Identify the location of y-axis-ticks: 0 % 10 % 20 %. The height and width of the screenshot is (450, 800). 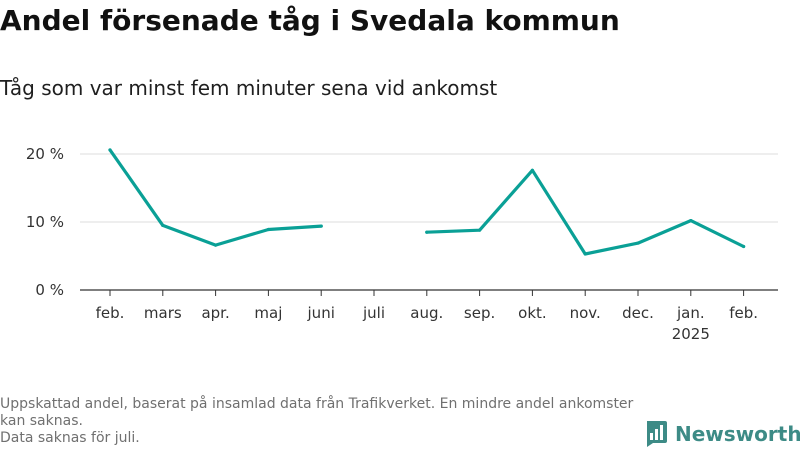
(45, 222).